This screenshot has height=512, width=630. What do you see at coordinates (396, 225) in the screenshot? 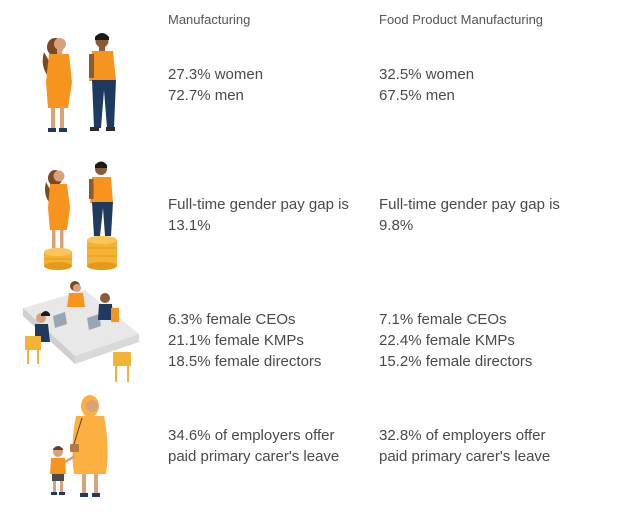
I see `stat-line: 9.8%` at bounding box center [396, 225].